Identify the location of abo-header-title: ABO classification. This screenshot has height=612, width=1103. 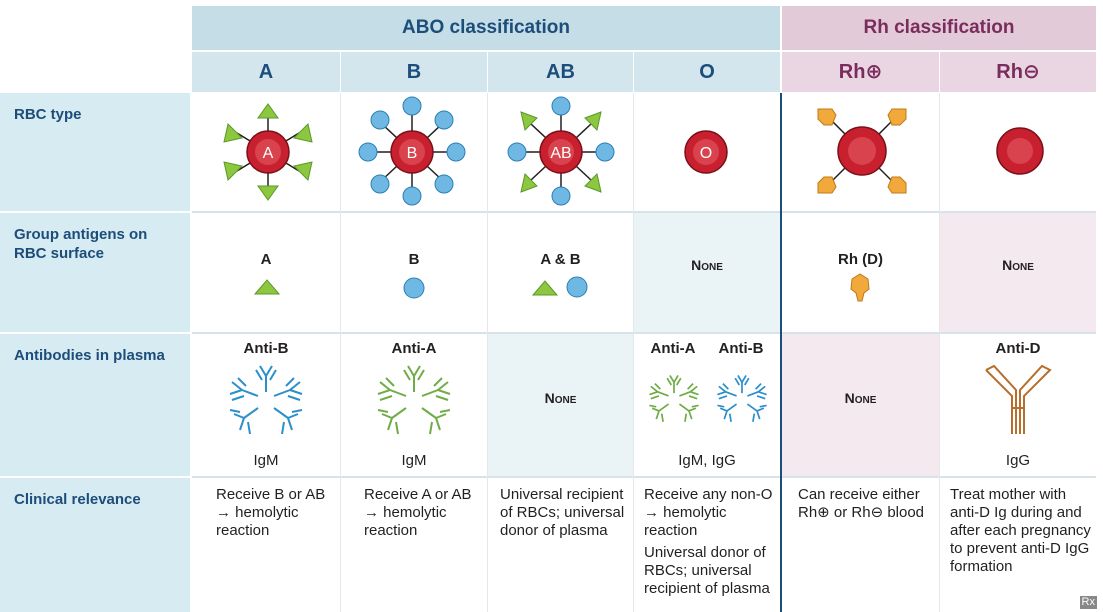
(486, 27).